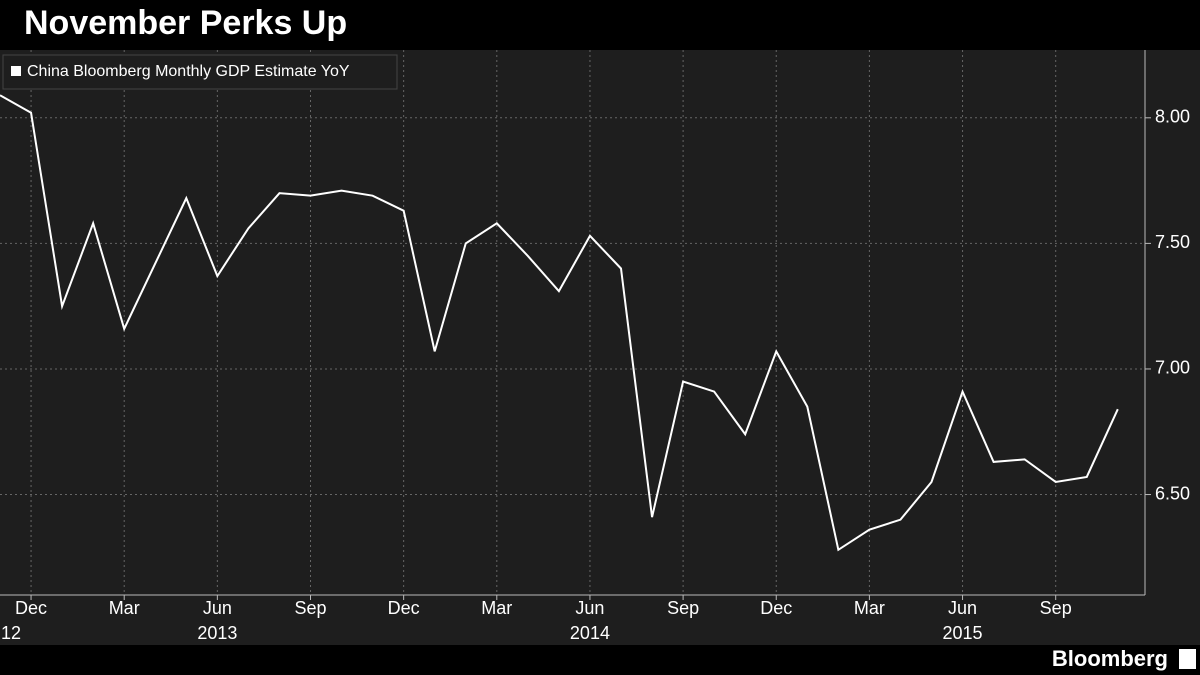 The width and height of the screenshot is (1200, 675). Describe the element at coordinates (963, 633) in the screenshot. I see `x-year-label: 2015` at that location.